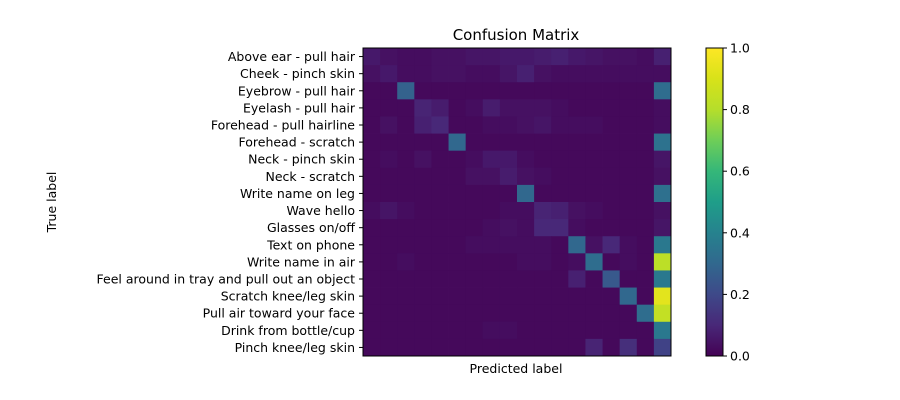 The width and height of the screenshot is (900, 400). What do you see at coordinates (740, 109) in the screenshot?
I see `colorbar-tick-label: 0.8` at bounding box center [740, 109].